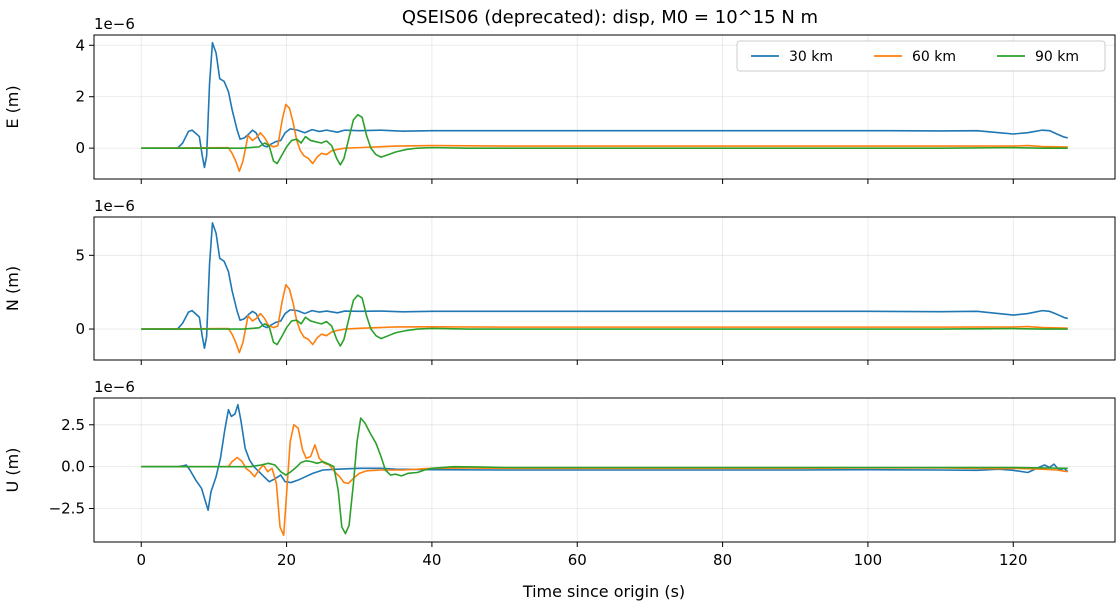  I want to click on legend-box, so click(921, 56).